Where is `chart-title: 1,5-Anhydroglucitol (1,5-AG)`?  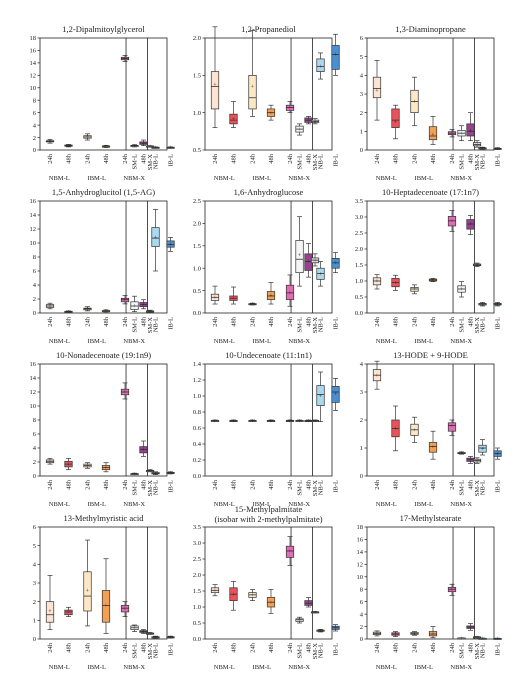
chart-title: 1,5-Anhydroglucitol (1,5-AG) is located at coordinates (103, 192).